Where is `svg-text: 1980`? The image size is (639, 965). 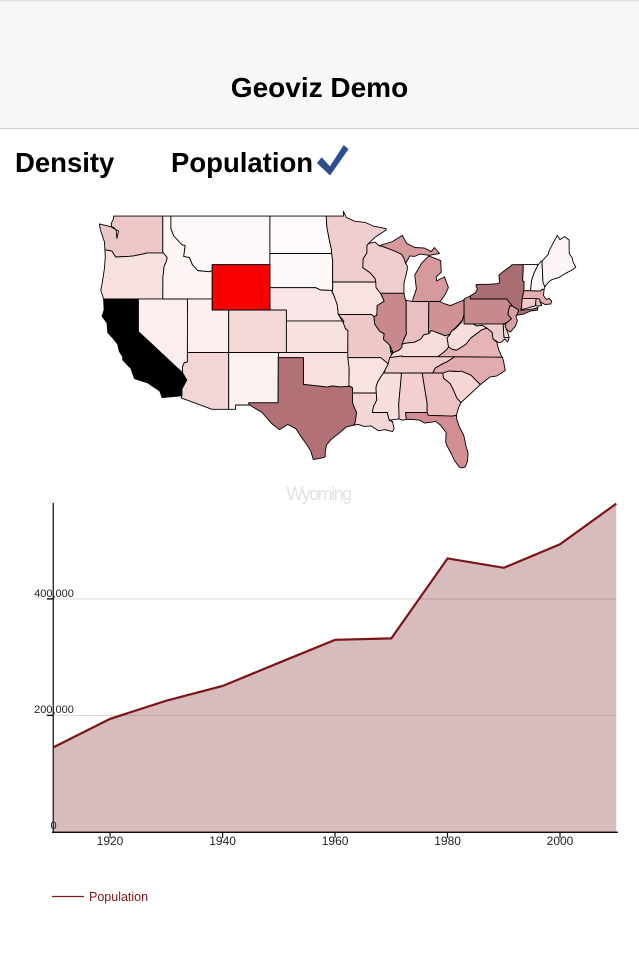
svg-text: 1980 is located at coordinates (447, 841).